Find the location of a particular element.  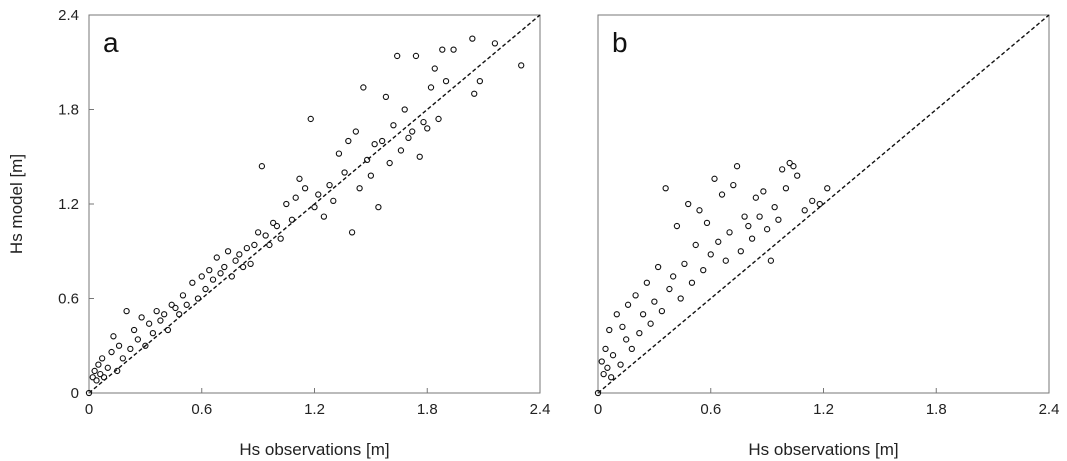

x-axis-label: Hs observations [m] is located at coordinates (823, 449).